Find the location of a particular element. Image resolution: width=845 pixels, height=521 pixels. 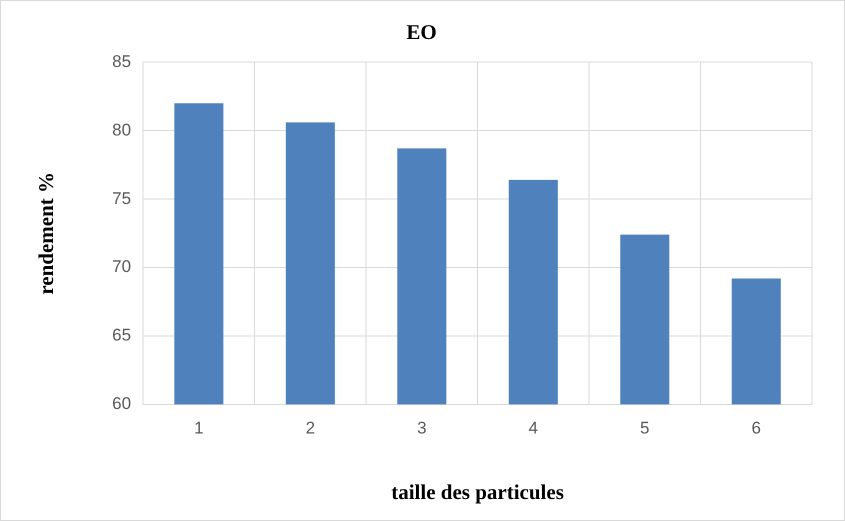

y-tick-label: 85 is located at coordinates (122, 61).